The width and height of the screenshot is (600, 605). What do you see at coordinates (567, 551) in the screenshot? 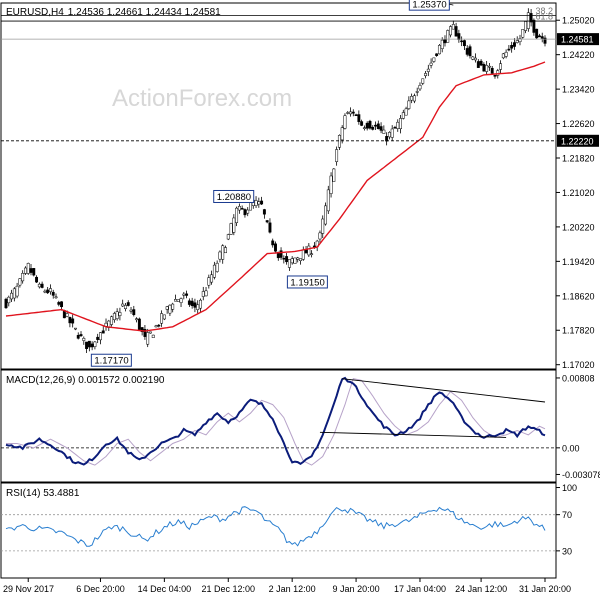
I see `rsi-tick-label: 30` at bounding box center [567, 551].